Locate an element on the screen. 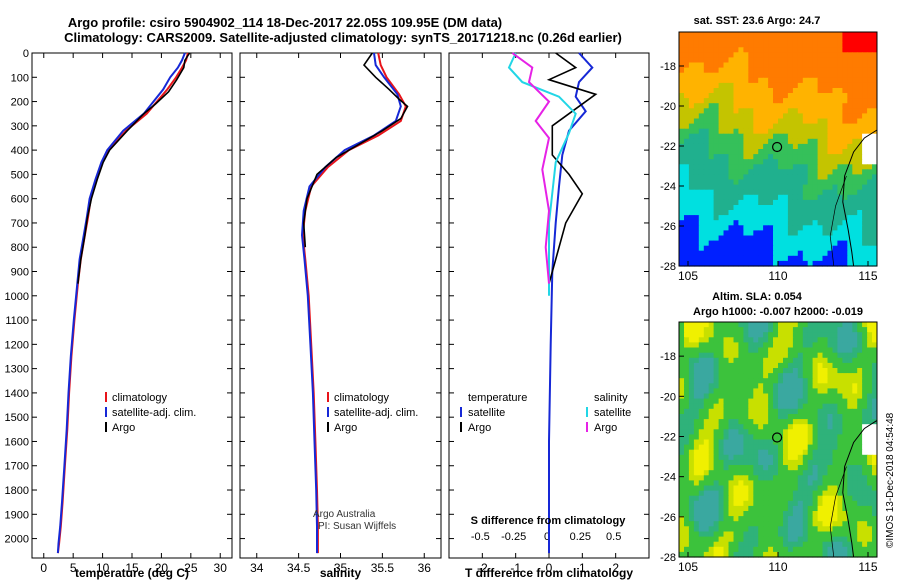  series-line-s-argo is located at coordinates (531, 168).